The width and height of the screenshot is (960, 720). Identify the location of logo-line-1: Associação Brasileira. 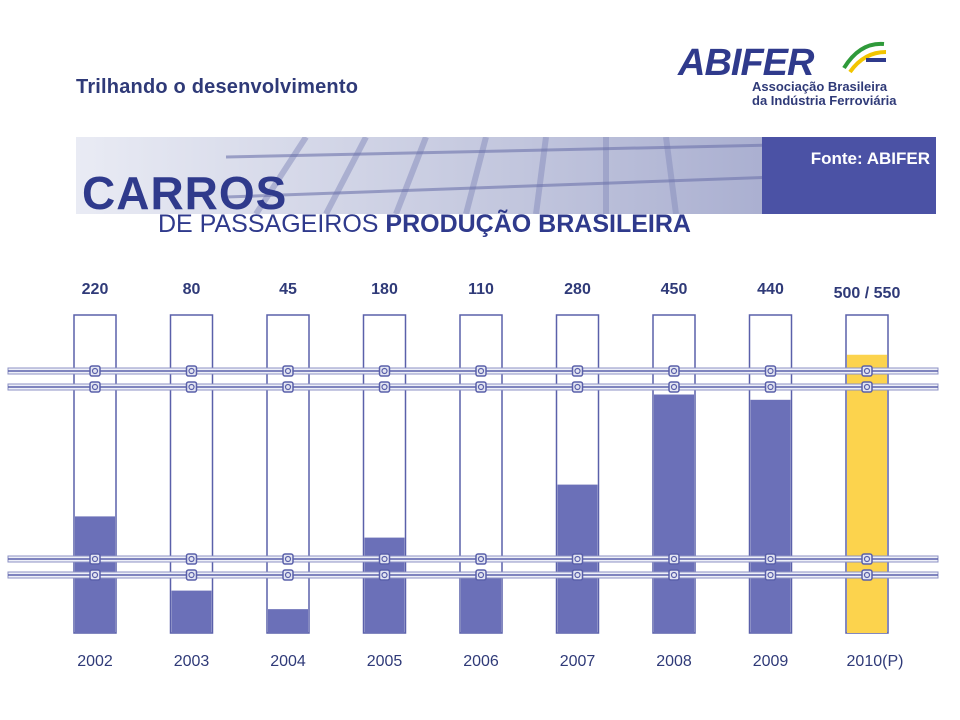
(820, 86).